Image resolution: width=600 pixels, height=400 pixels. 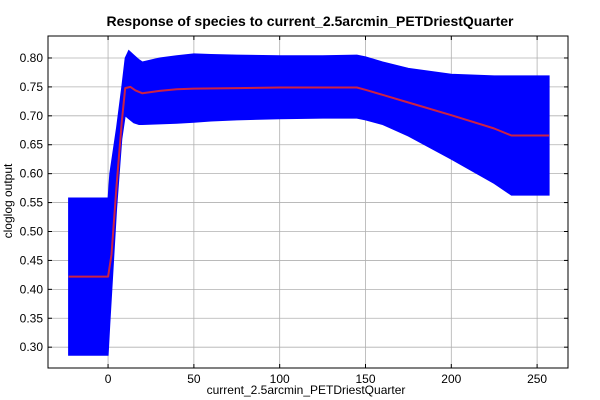 What do you see at coordinates (32, 203) in the screenshot?
I see `y-tick-label: 0.55` at bounding box center [32, 203].